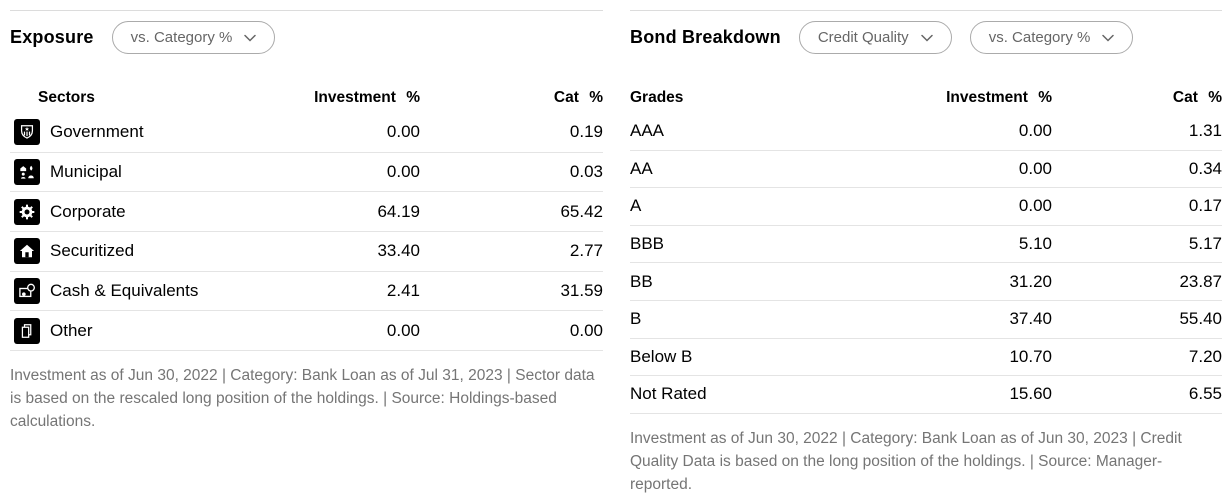  What do you see at coordinates (92, 251) in the screenshot?
I see `row-label: Securitized` at bounding box center [92, 251].